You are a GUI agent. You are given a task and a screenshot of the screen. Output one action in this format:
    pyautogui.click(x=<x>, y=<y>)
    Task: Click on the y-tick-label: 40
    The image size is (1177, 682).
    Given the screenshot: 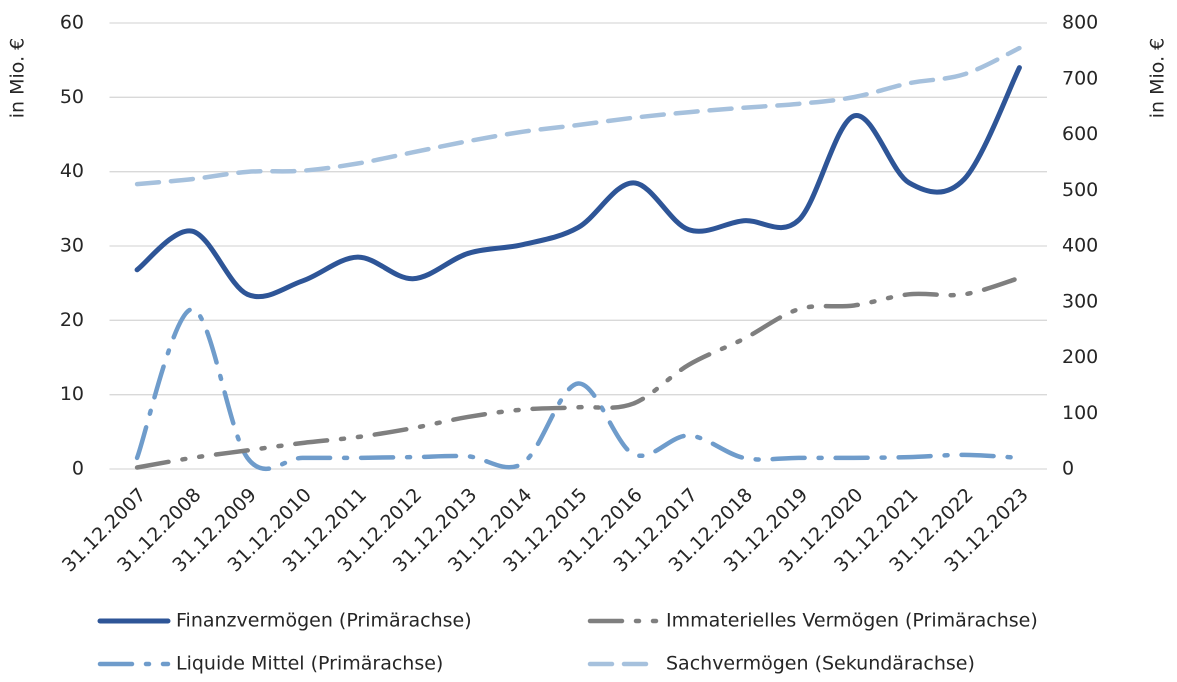 What is the action you would take?
    pyautogui.click(x=72, y=171)
    